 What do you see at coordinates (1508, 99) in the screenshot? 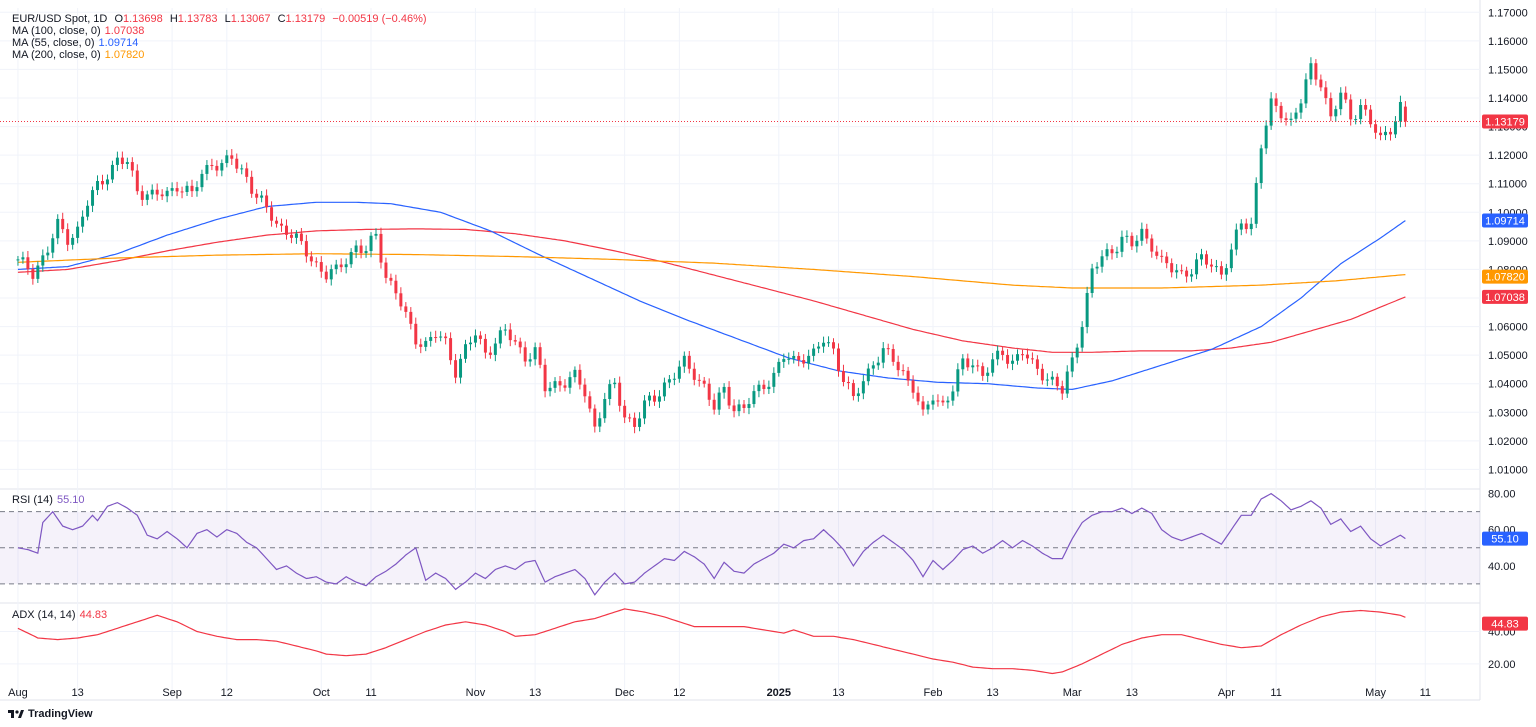
I see `price-tick-label: 1.14000` at bounding box center [1508, 99].